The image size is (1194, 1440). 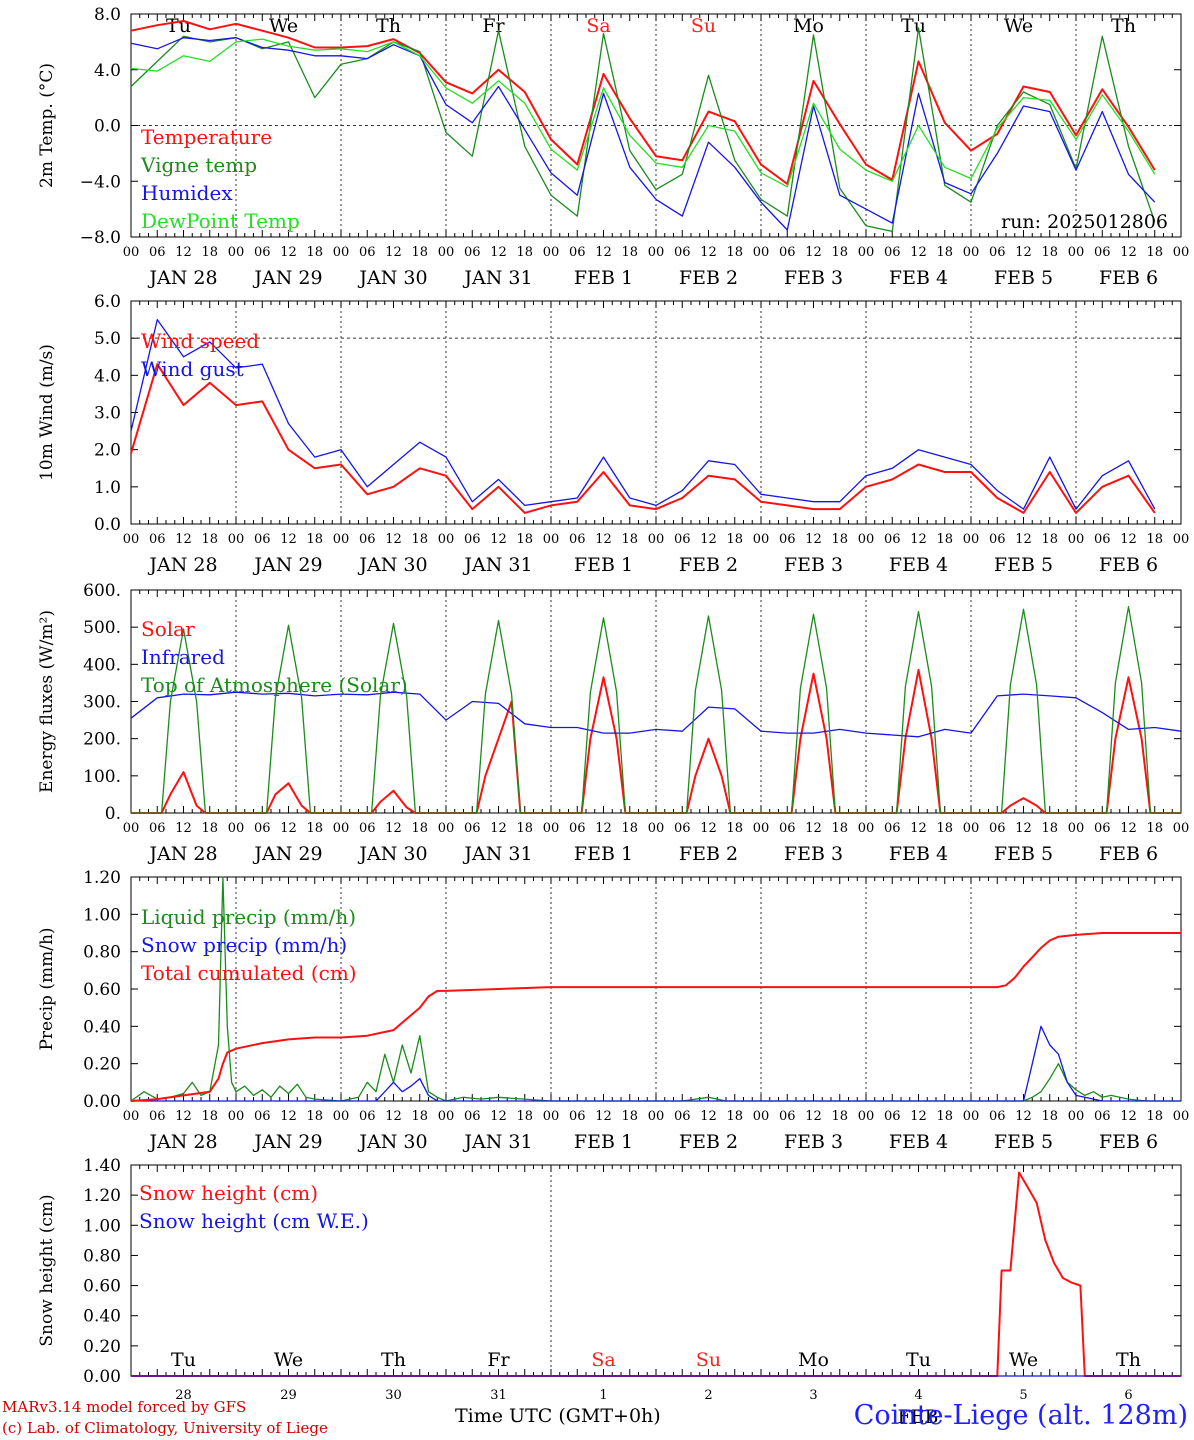 What do you see at coordinates (656, 710) in the screenshot?
I see `series-line-top-of-atmosphere-solar-` at bounding box center [656, 710].